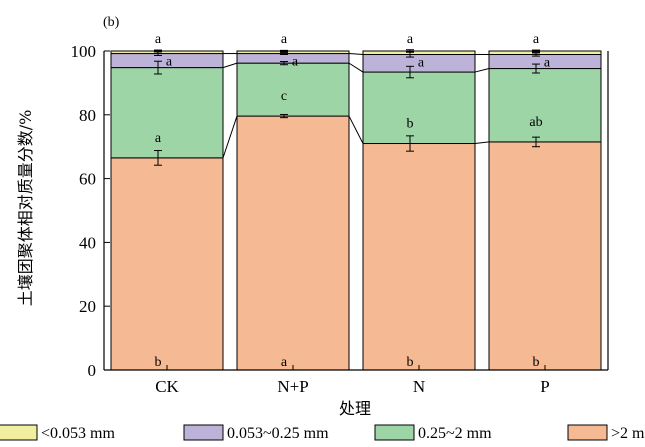 This screenshot has width=645, height=447. I want to click on legend-label: <0.053 mm, so click(78, 433).